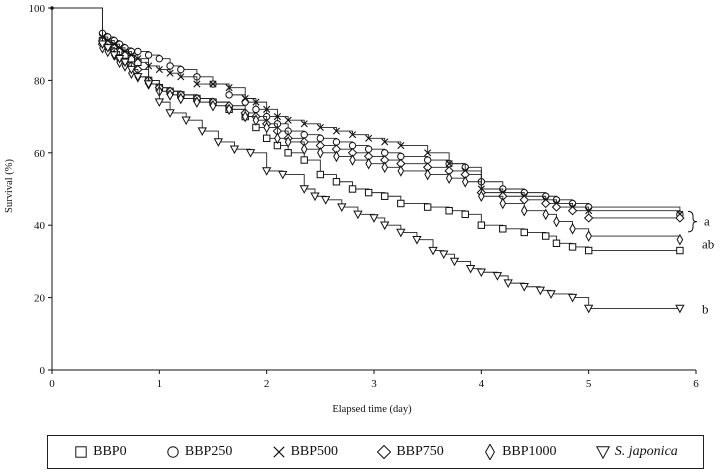 The image size is (720, 474). Describe the element at coordinates (198, 452) in the screenshot. I see `legend-item: BBP250` at that location.